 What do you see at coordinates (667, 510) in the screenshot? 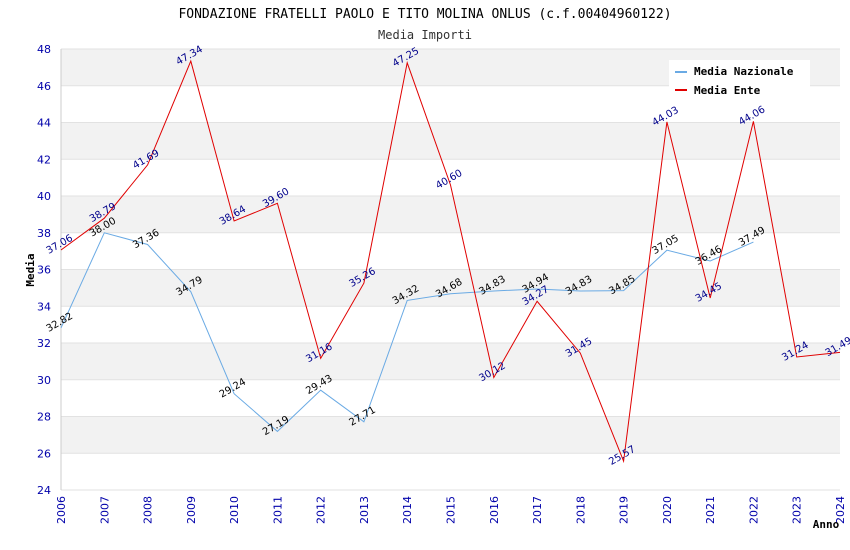
I see `x-tick-label: 2020` at bounding box center [667, 510].